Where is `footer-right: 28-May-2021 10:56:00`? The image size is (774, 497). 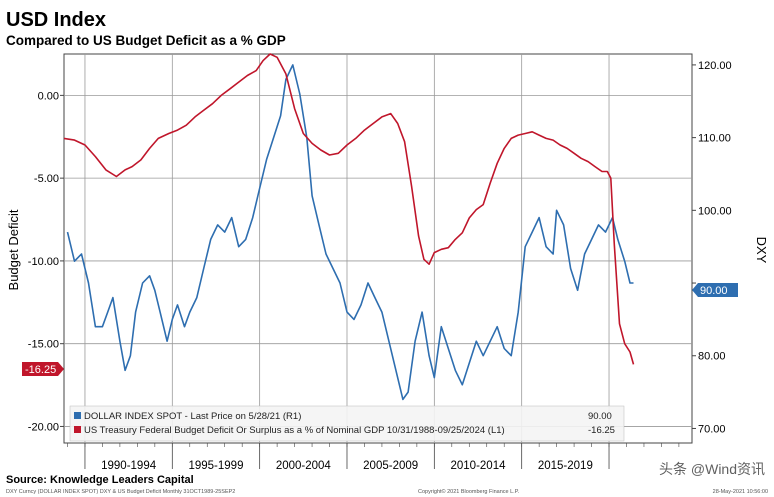
footer-right: 28-May-2021 10:56:00 is located at coordinates (740, 492).